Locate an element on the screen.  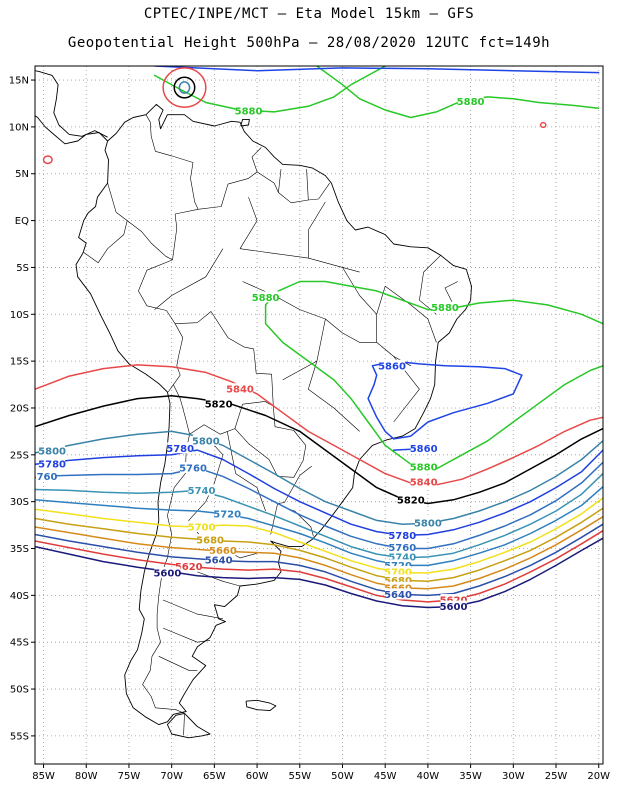
small-red-west-ring is located at coordinates (47, 160).